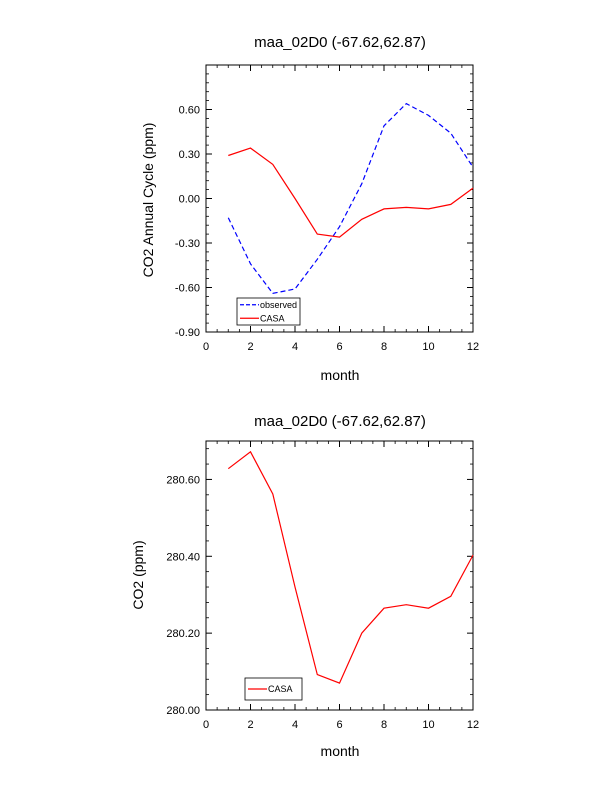  I want to click on legend-label-observed: observed, so click(278, 305).